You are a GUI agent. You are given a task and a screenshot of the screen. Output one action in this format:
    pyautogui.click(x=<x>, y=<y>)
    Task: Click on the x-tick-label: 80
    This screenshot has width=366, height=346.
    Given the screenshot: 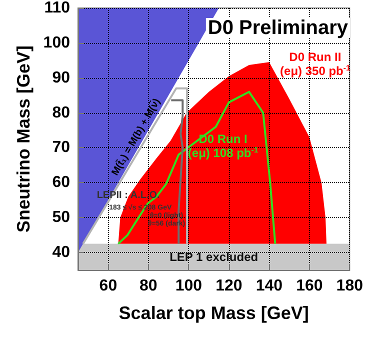 What is the action you would take?
    pyautogui.click(x=149, y=286)
    